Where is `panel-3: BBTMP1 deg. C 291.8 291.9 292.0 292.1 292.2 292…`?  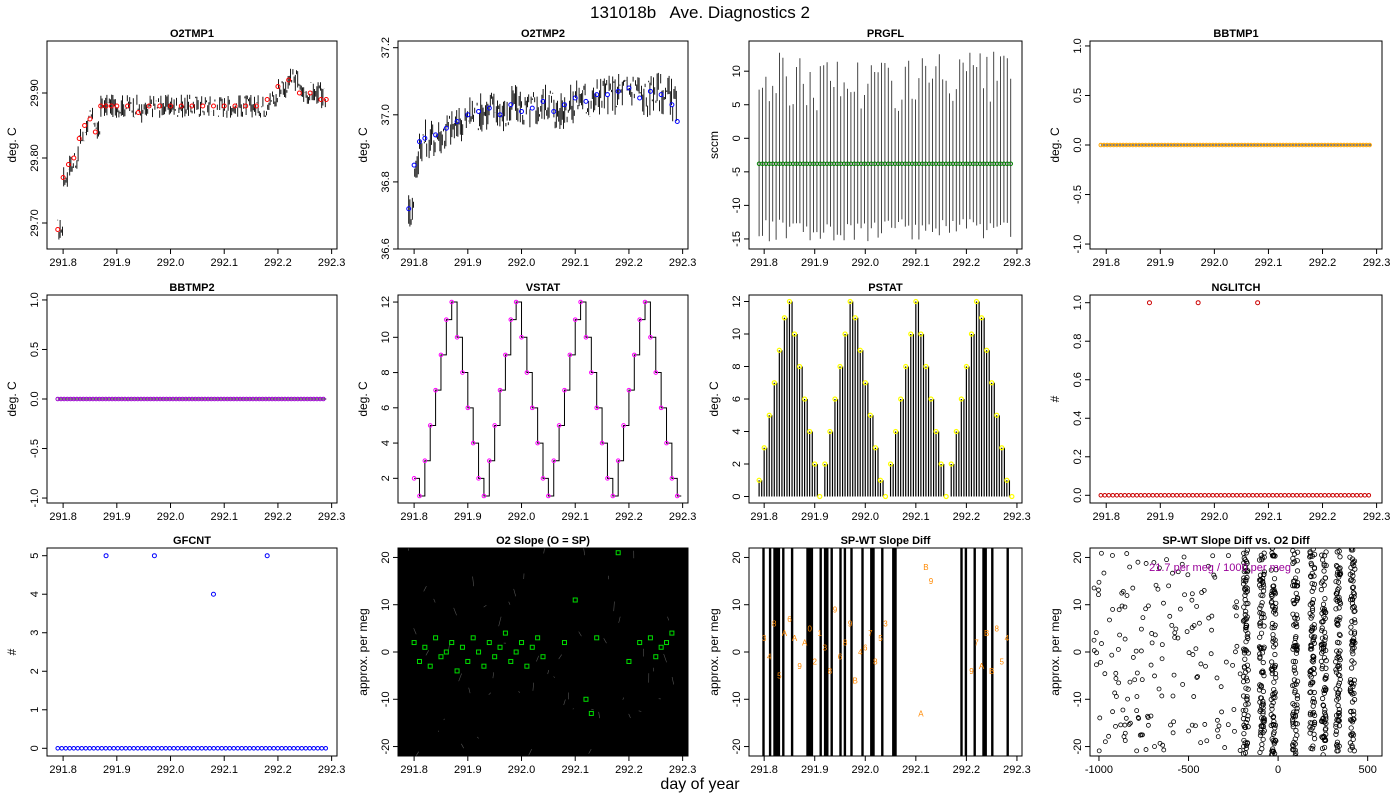
panel-3: BBTMP1 deg. C 291.8 291.9 292.0 292.1 292.2 292… is located at coordinates (1219, 148).